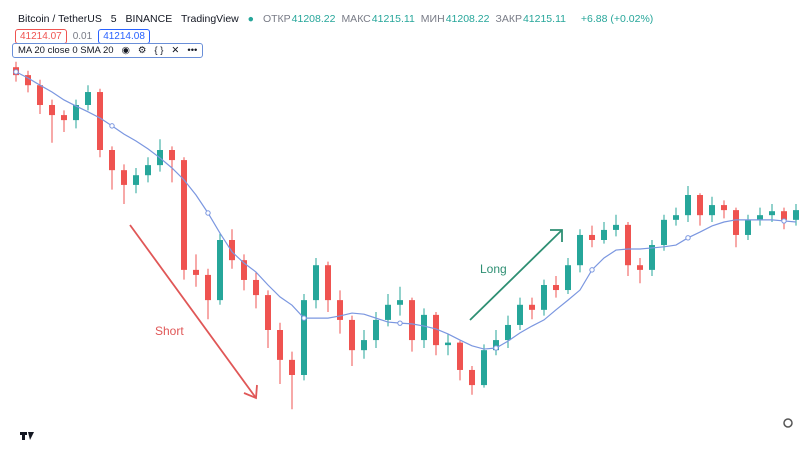  I want to click on stat-label: МАКС, so click(356, 19).